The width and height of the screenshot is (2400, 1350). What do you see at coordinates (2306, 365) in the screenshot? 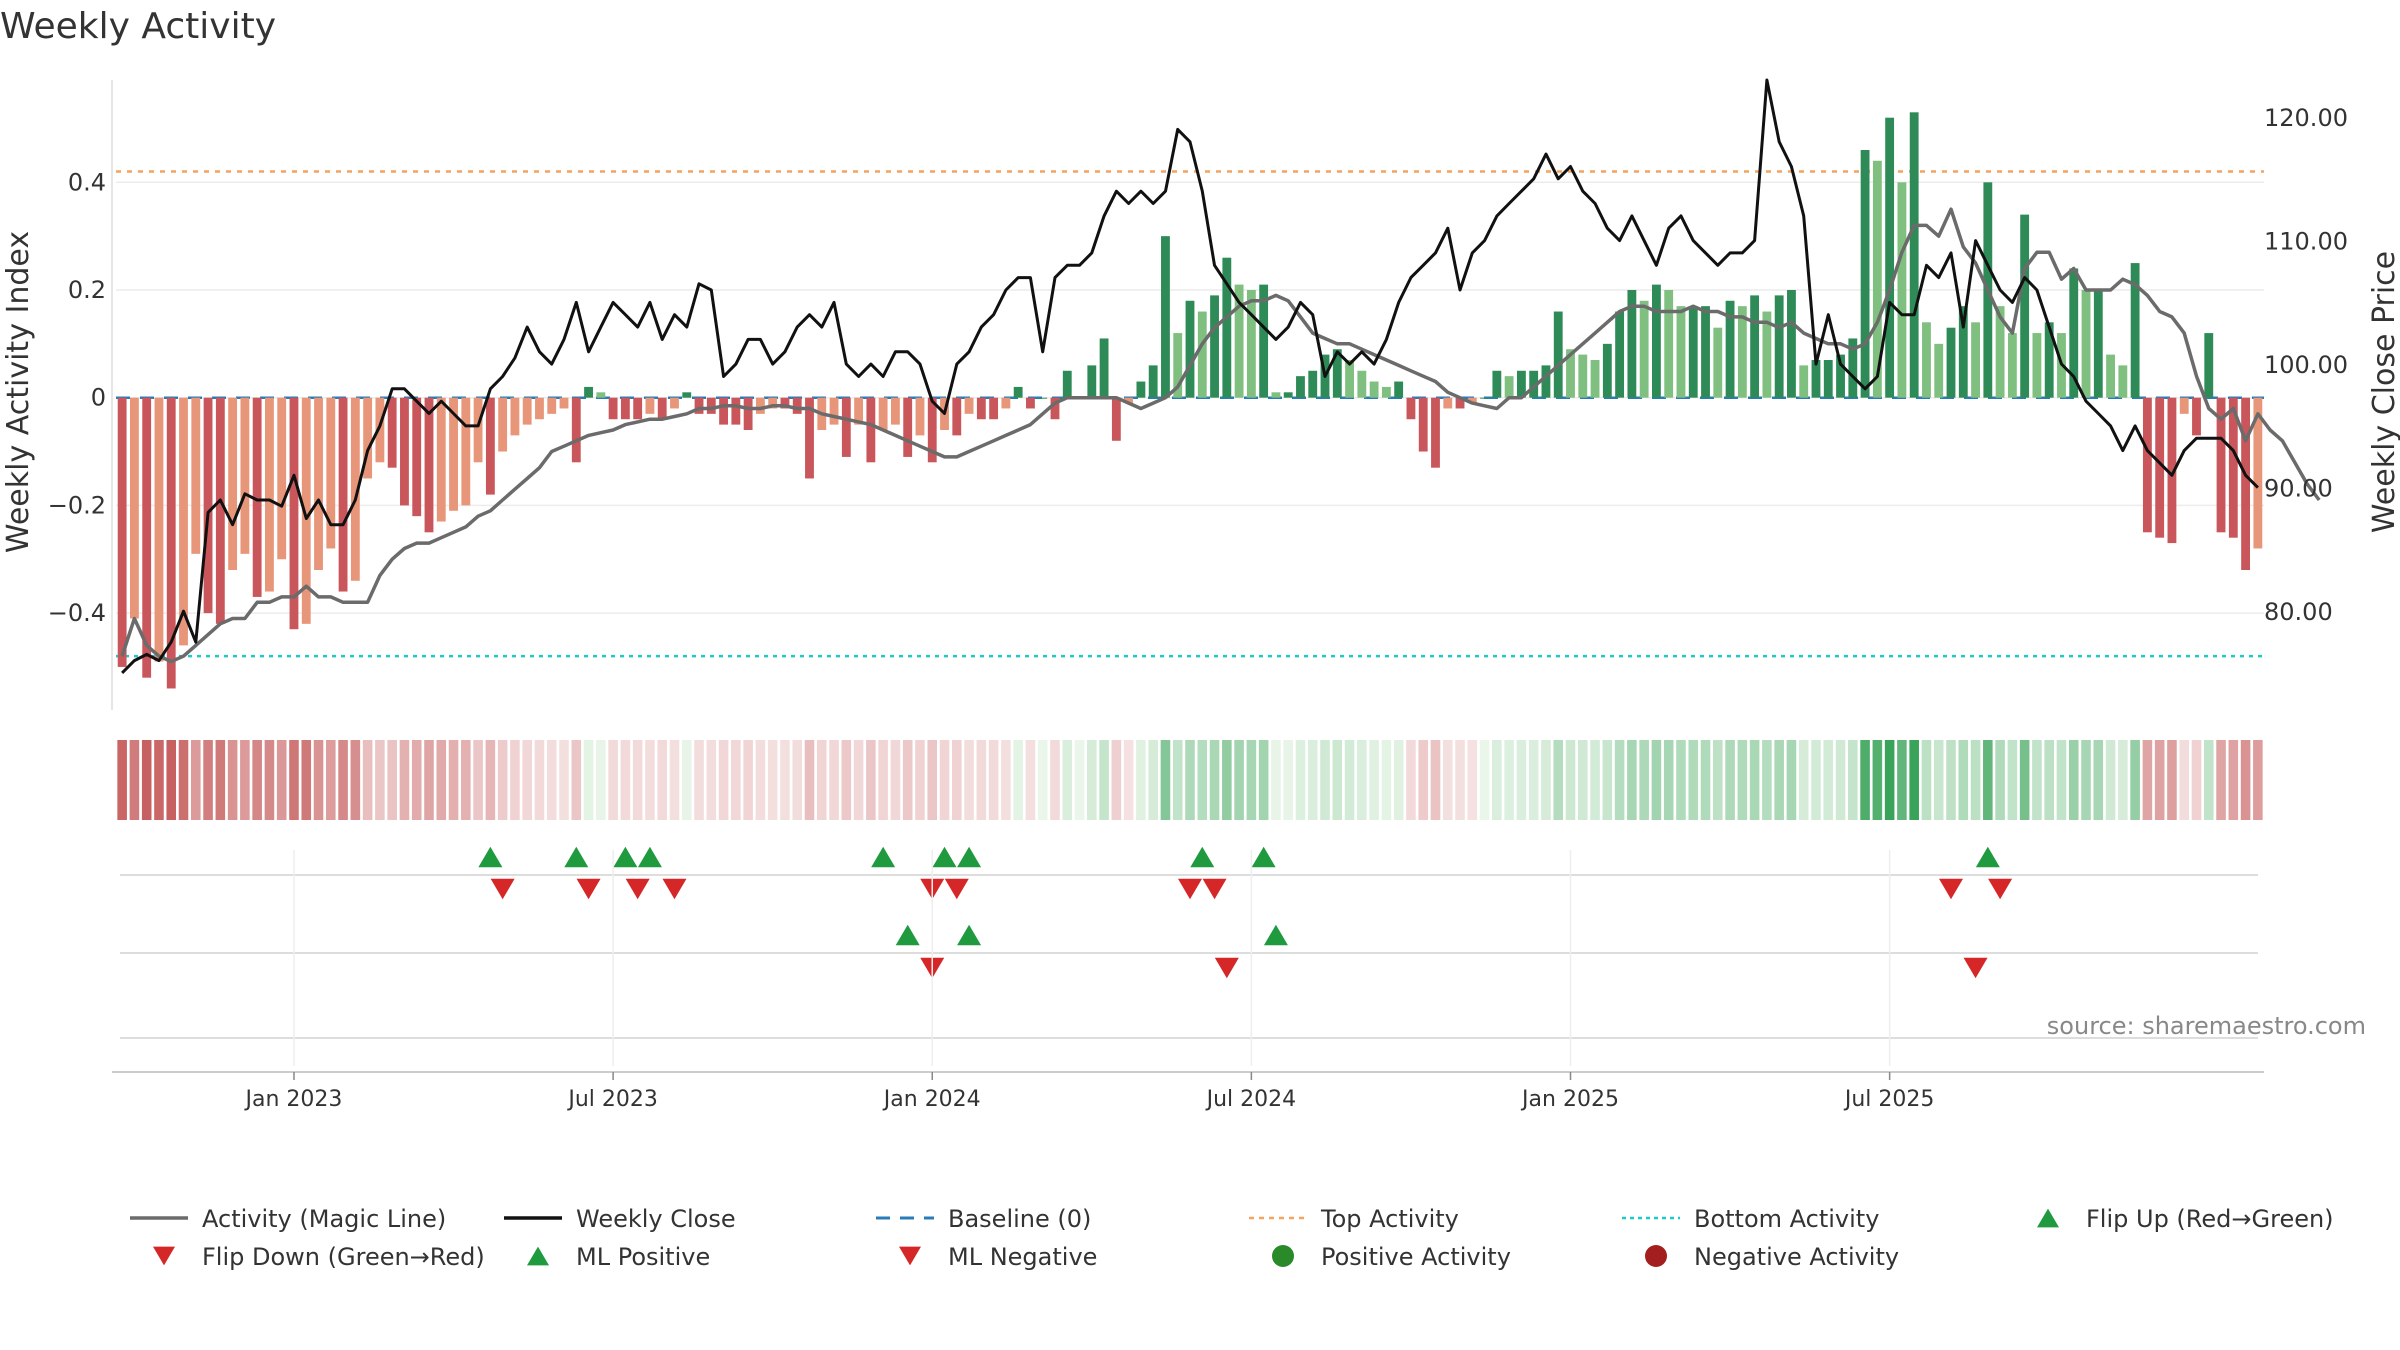
I see `right-axis: 120.00 110.00 100.00 90.00 80.00` at bounding box center [2306, 365].